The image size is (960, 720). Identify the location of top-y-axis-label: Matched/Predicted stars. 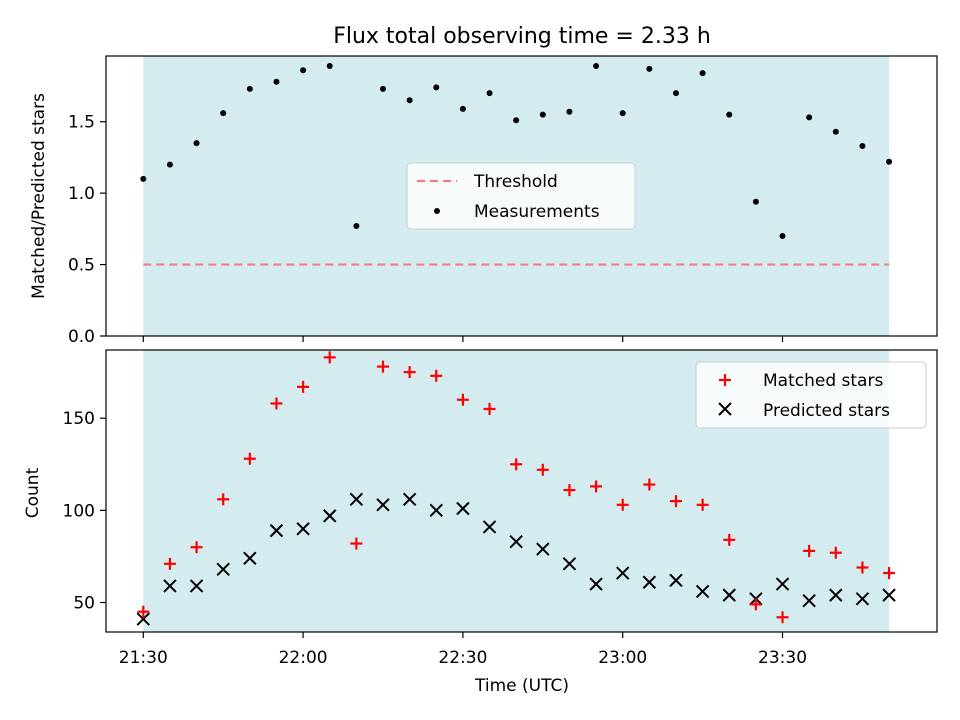
(39, 196).